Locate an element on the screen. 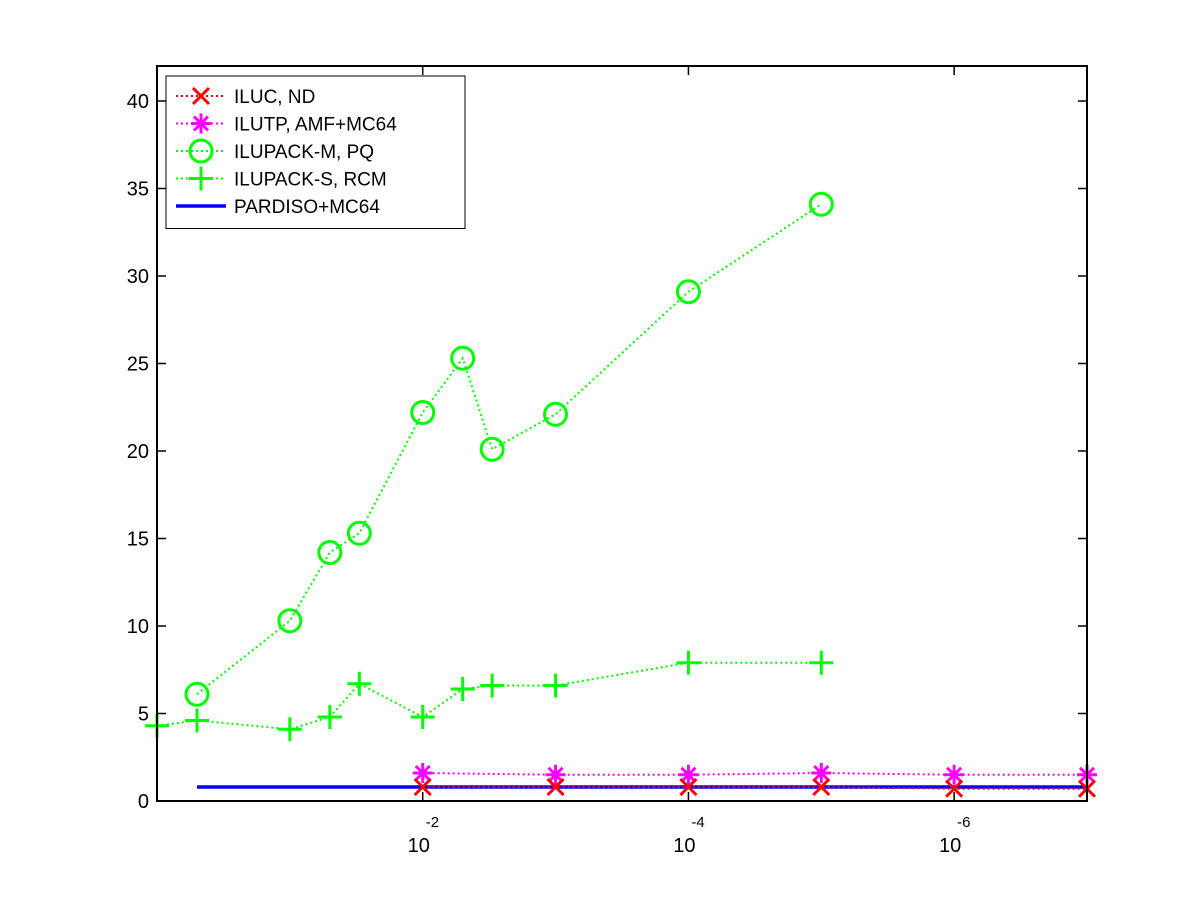  series-line-iluc-nd is located at coordinates (754, 788).